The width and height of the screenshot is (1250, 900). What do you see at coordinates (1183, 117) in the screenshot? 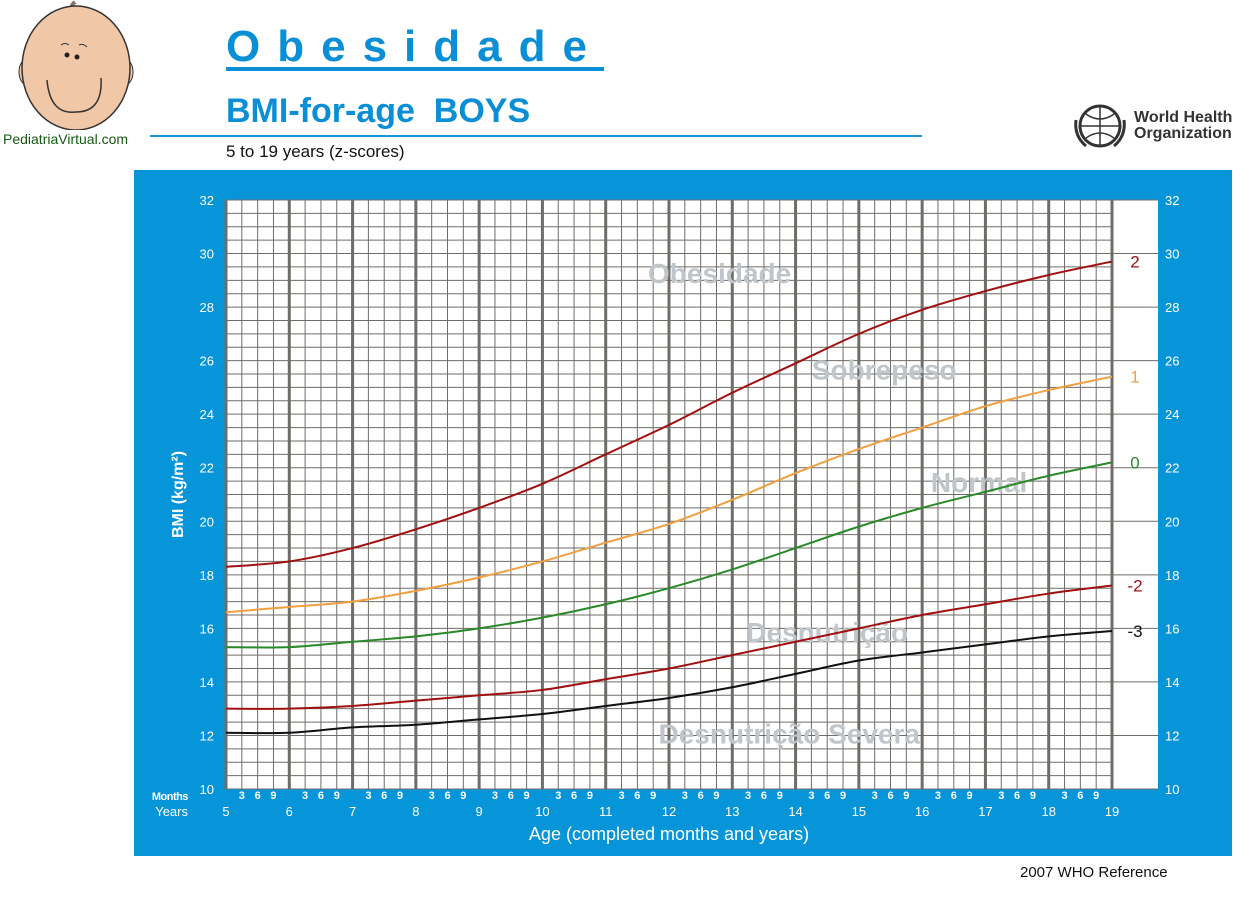
I see `who-line1: World Health` at bounding box center [1183, 117].